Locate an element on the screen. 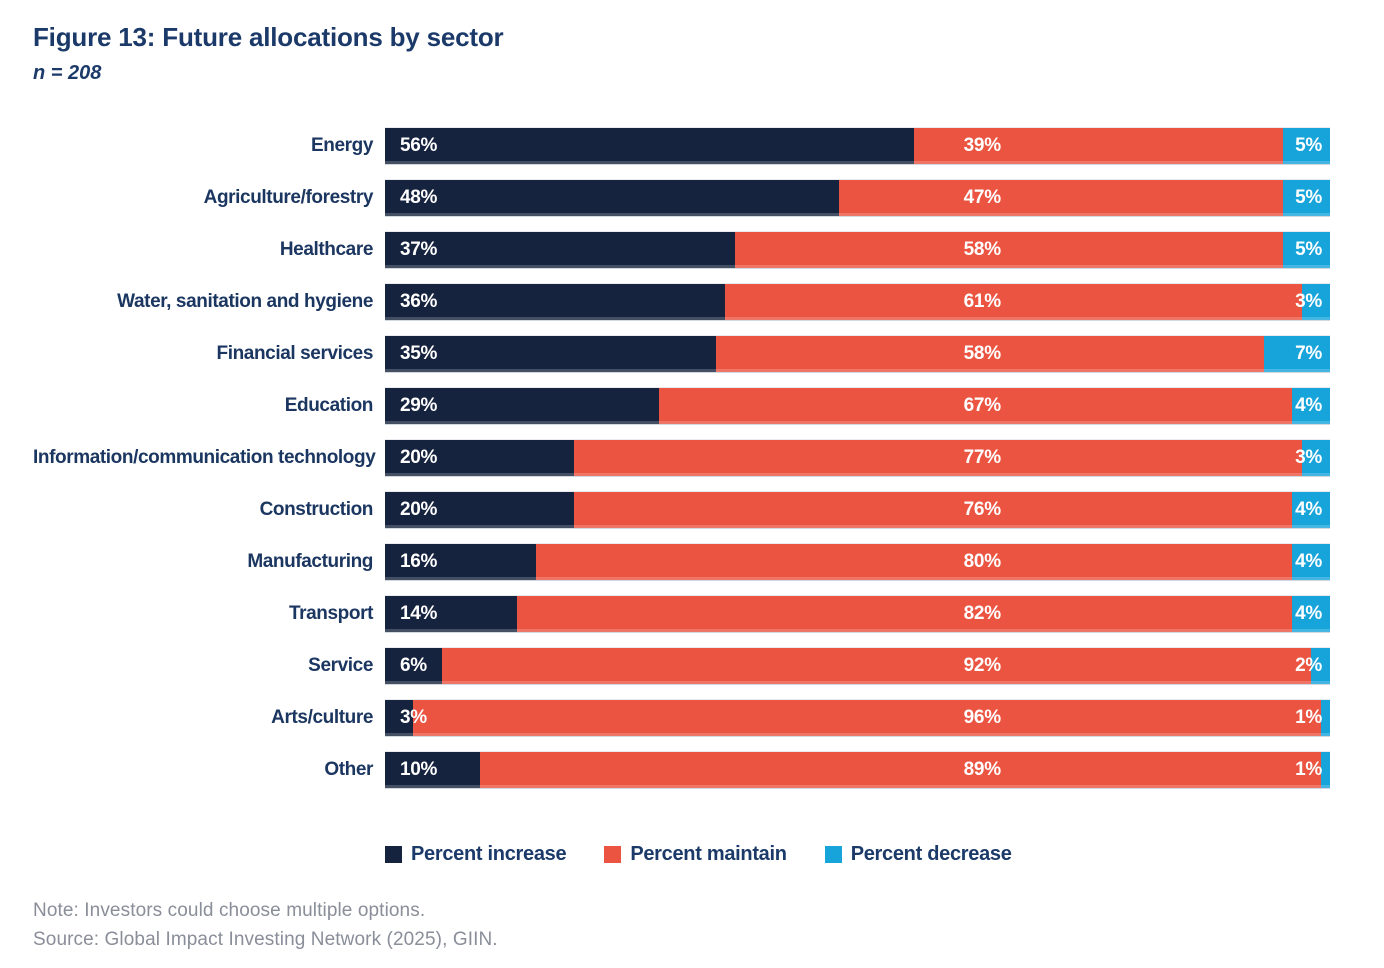  value-label-maintain: 92% is located at coordinates (982, 665).